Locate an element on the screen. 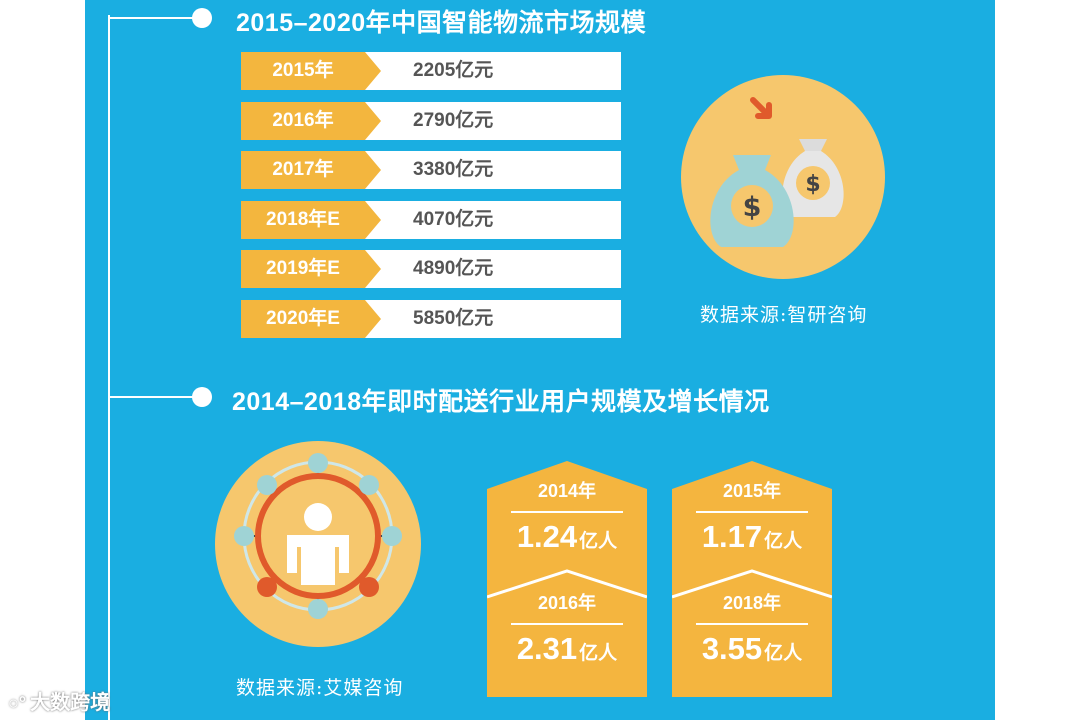  cell-value: 1.24 亿人 is located at coordinates (567, 537).